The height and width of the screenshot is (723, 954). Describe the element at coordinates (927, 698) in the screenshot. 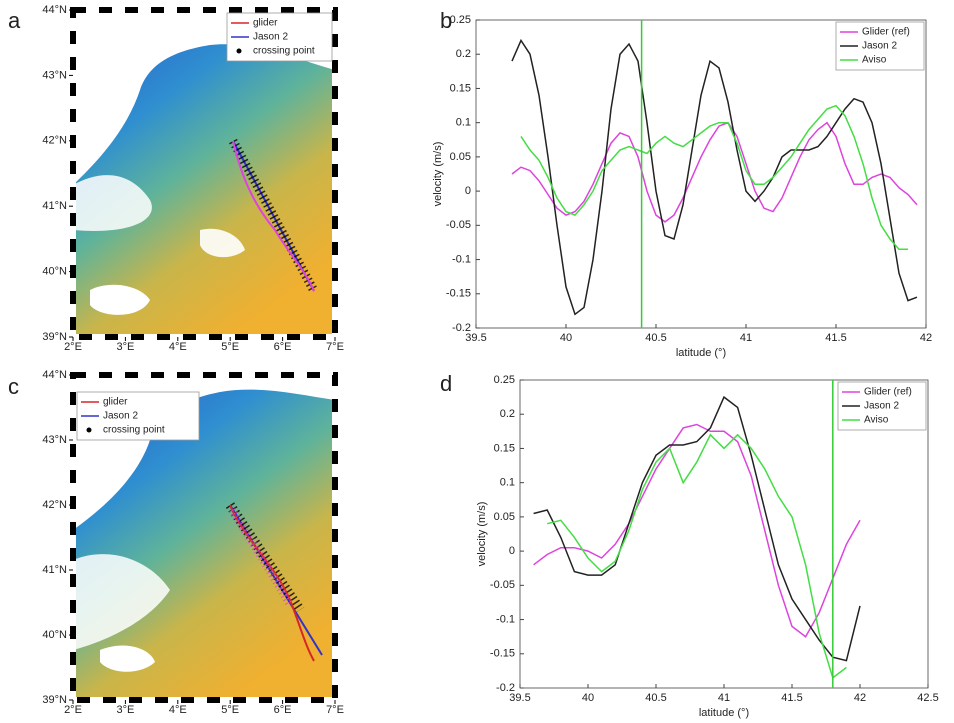

I see `x-tick-label: 42.5` at that location.